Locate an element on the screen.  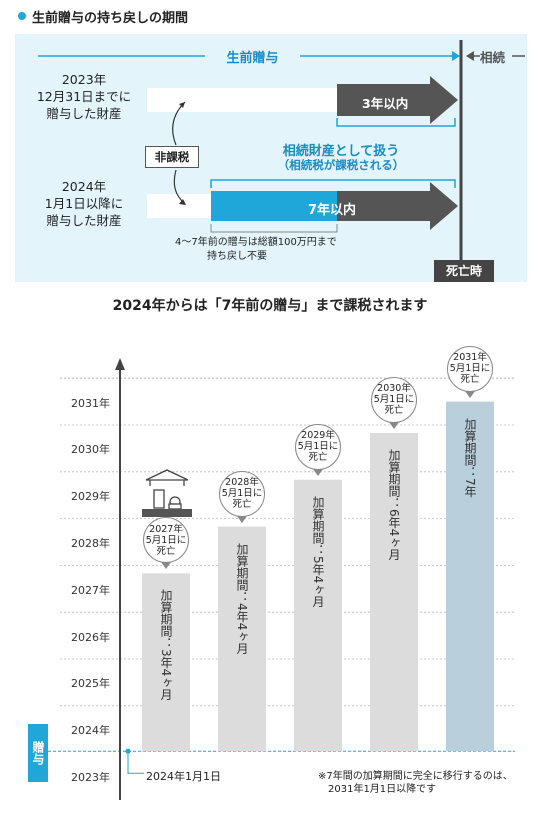
row1-arrow is located at coordinates (397, 100).